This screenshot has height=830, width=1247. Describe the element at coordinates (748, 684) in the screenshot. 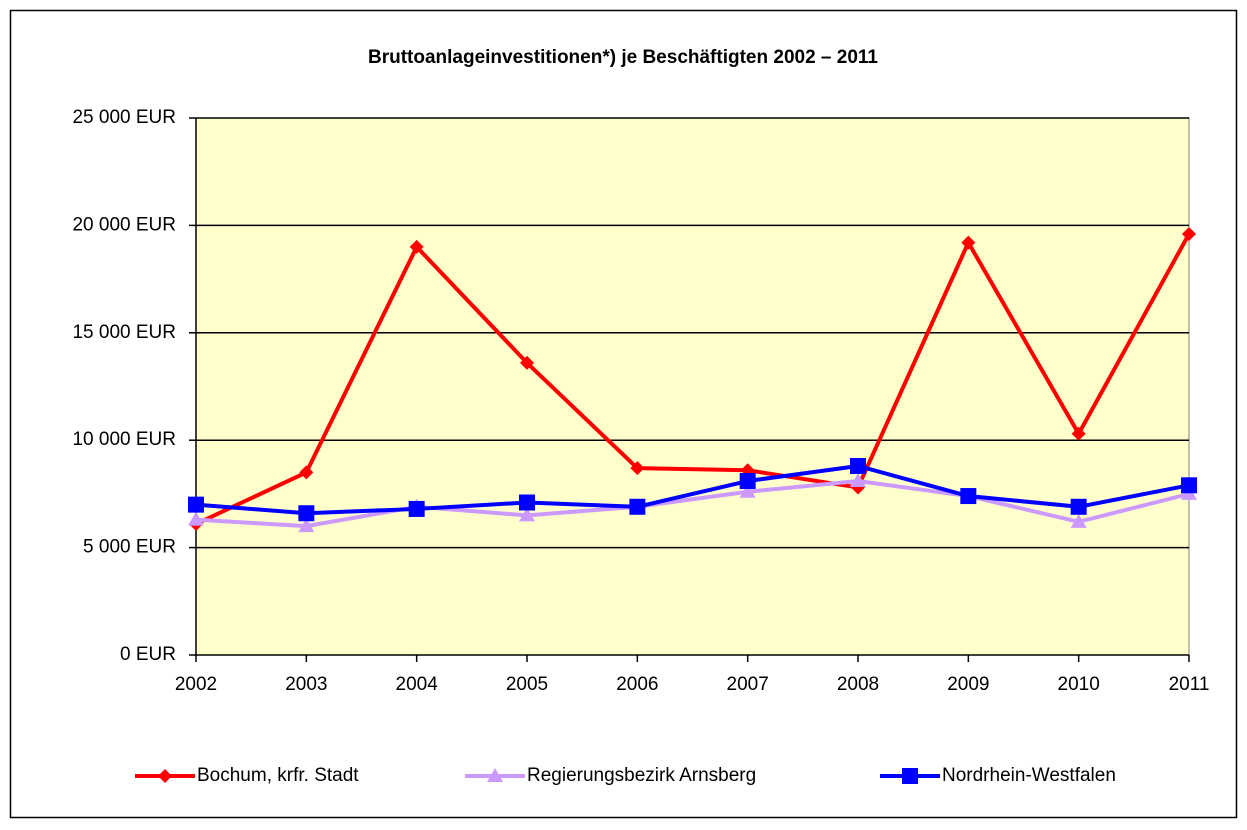

I see `x-tick-label: 2007` at that location.